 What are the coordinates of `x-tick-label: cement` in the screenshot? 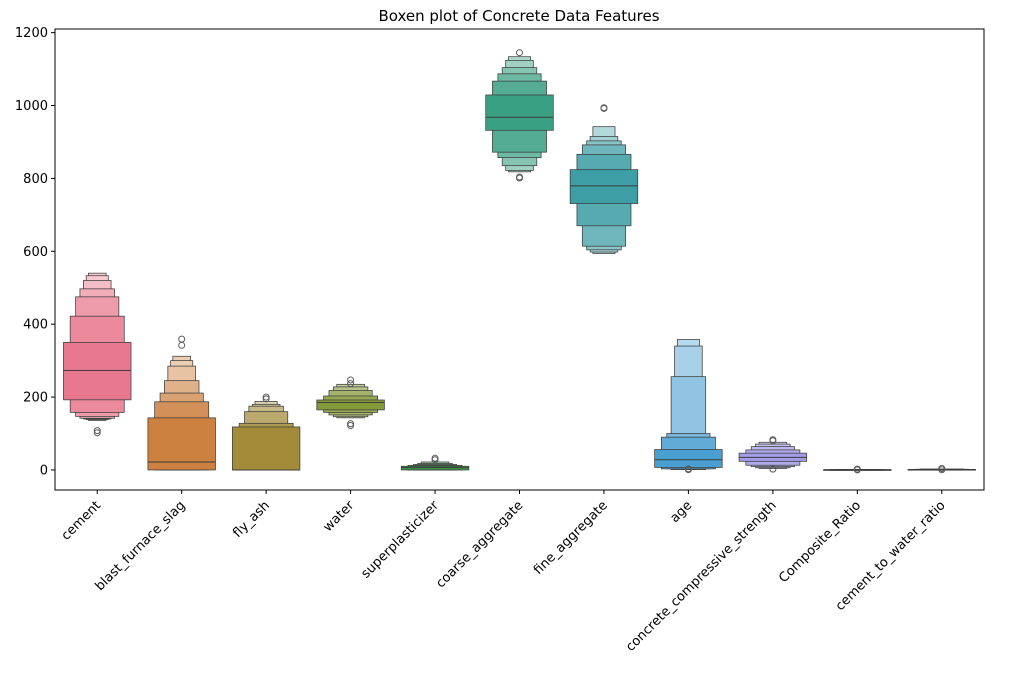 It's located at (81, 520).